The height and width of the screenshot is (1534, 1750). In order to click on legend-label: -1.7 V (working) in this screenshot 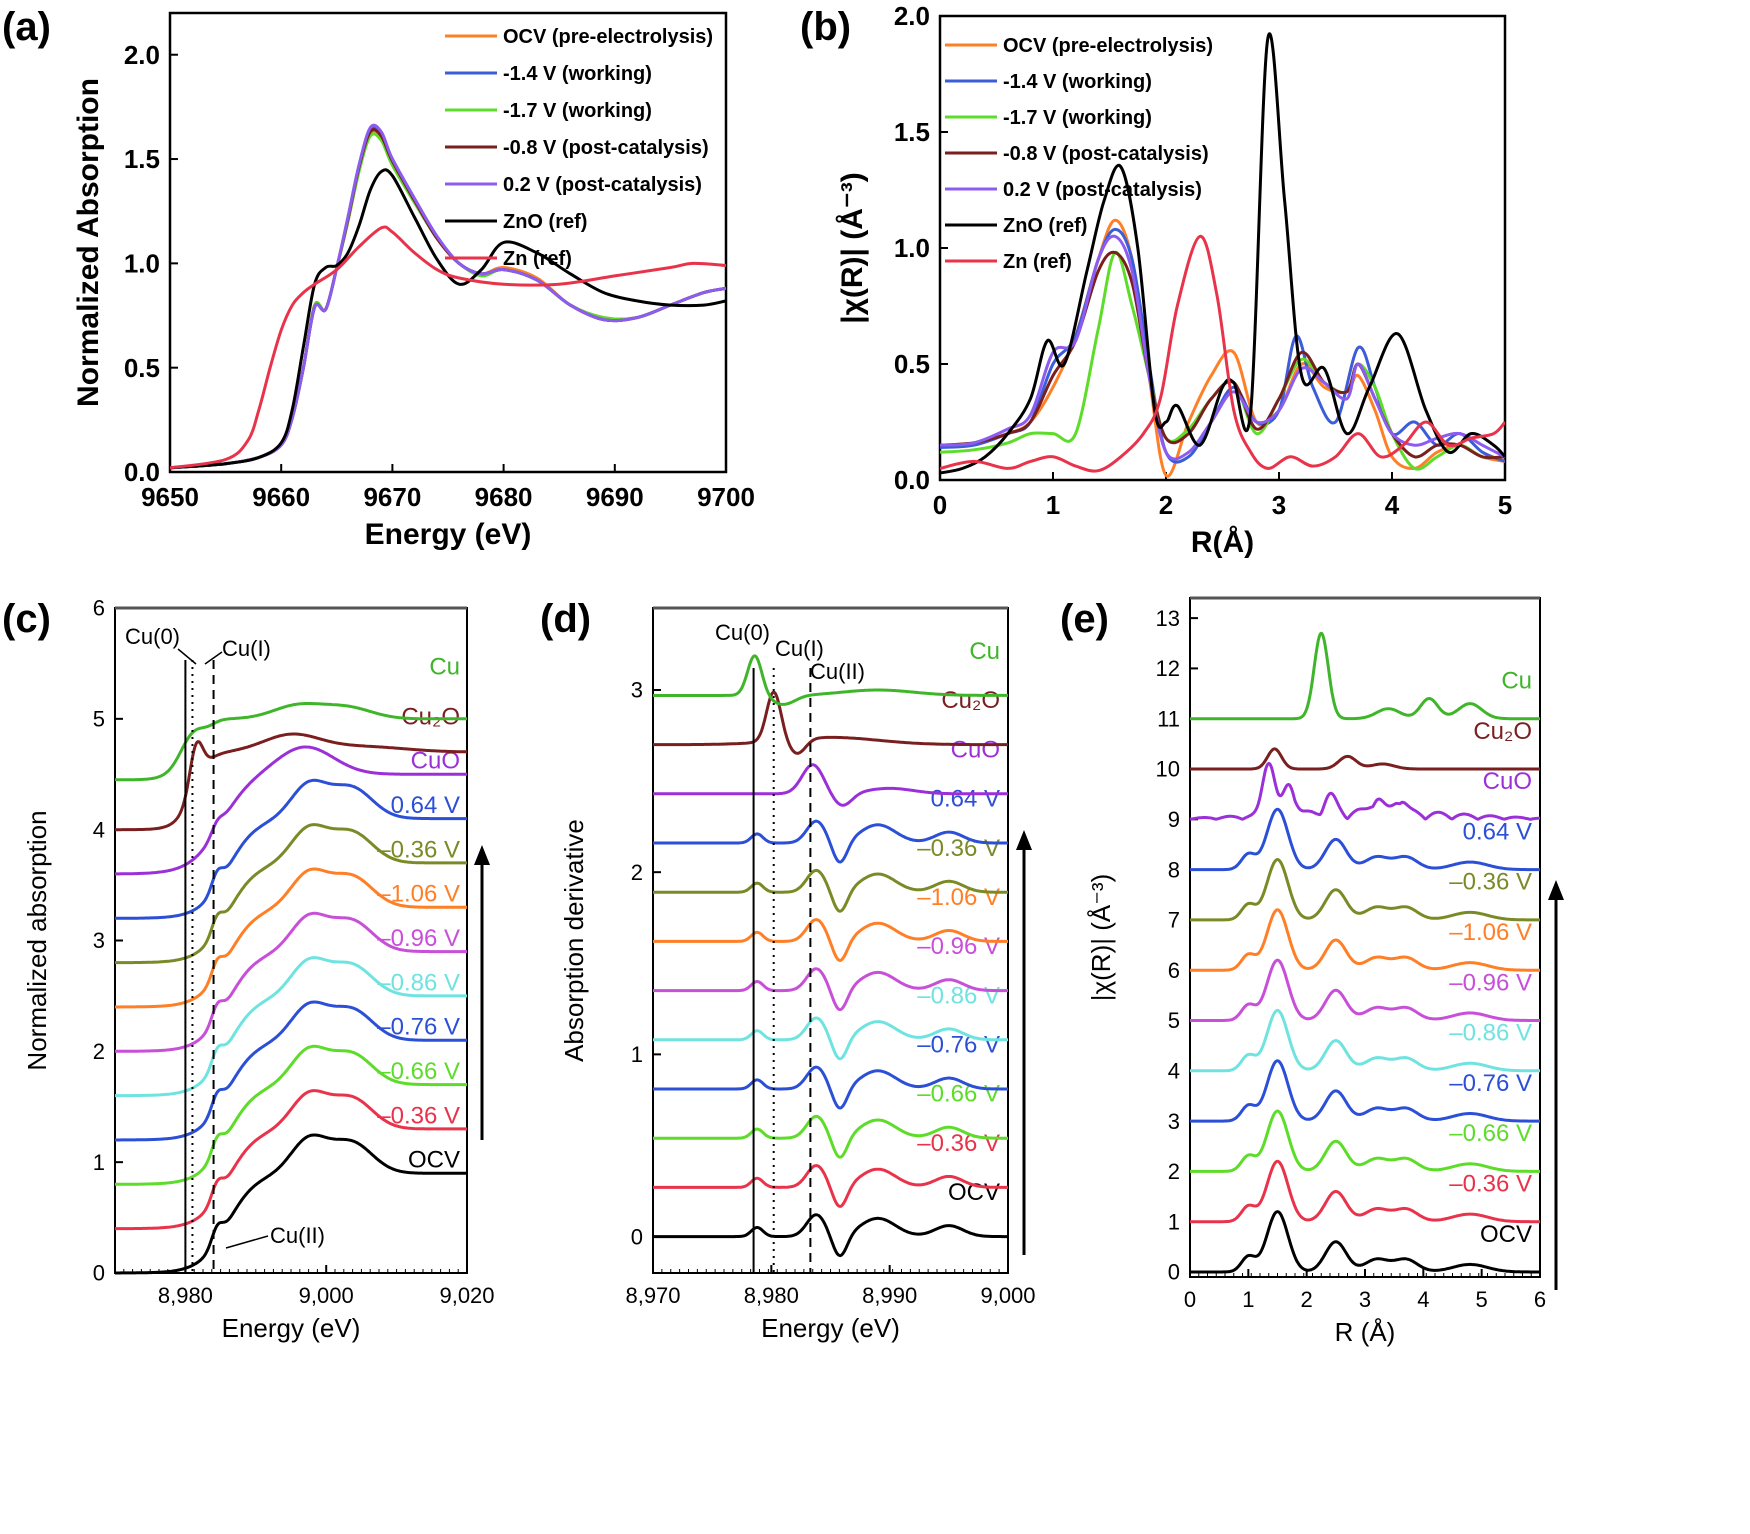, I will do `click(577, 111)`.